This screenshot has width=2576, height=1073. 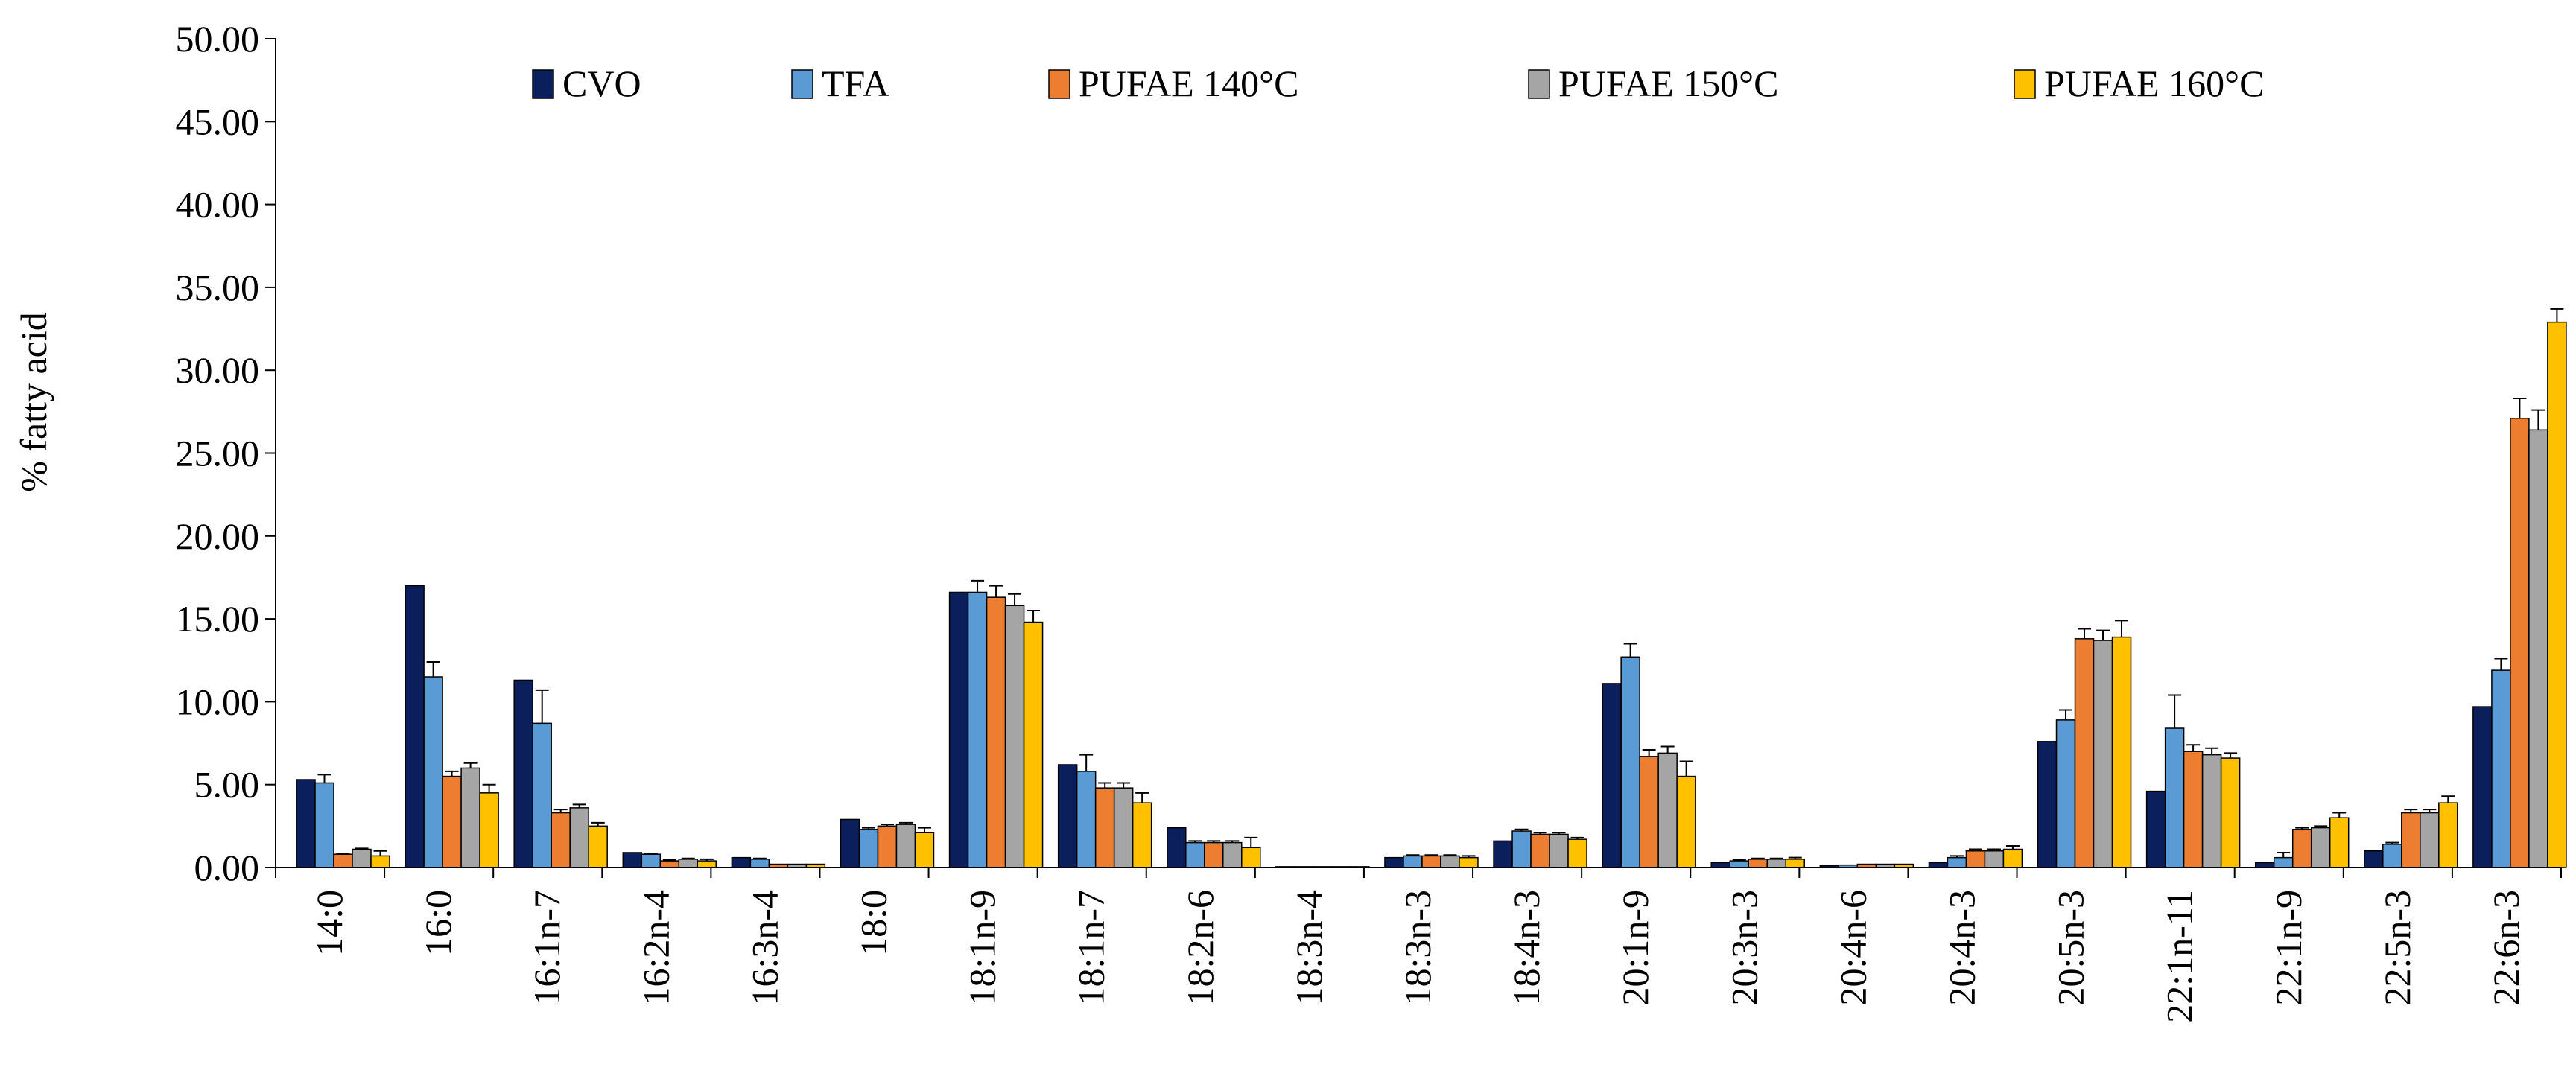 I want to click on legend-label: TFA, so click(x=856, y=83).